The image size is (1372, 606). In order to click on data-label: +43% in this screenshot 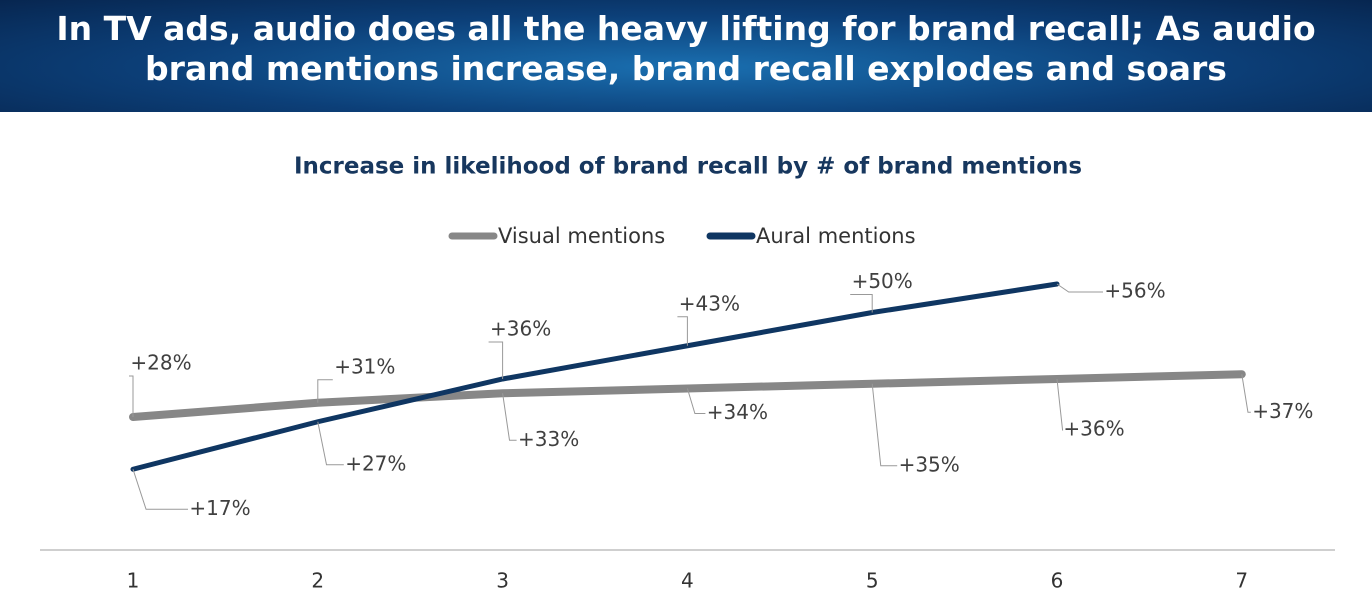, I will do `click(709, 303)`.